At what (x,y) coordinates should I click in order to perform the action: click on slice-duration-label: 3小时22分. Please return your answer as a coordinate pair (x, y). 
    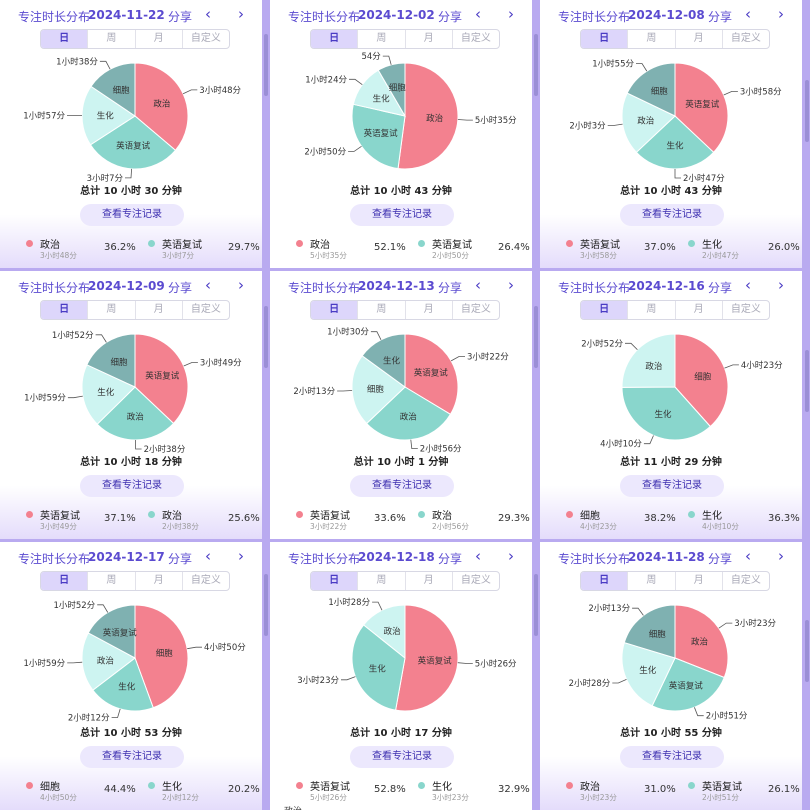
    Looking at the image, I should click on (488, 357).